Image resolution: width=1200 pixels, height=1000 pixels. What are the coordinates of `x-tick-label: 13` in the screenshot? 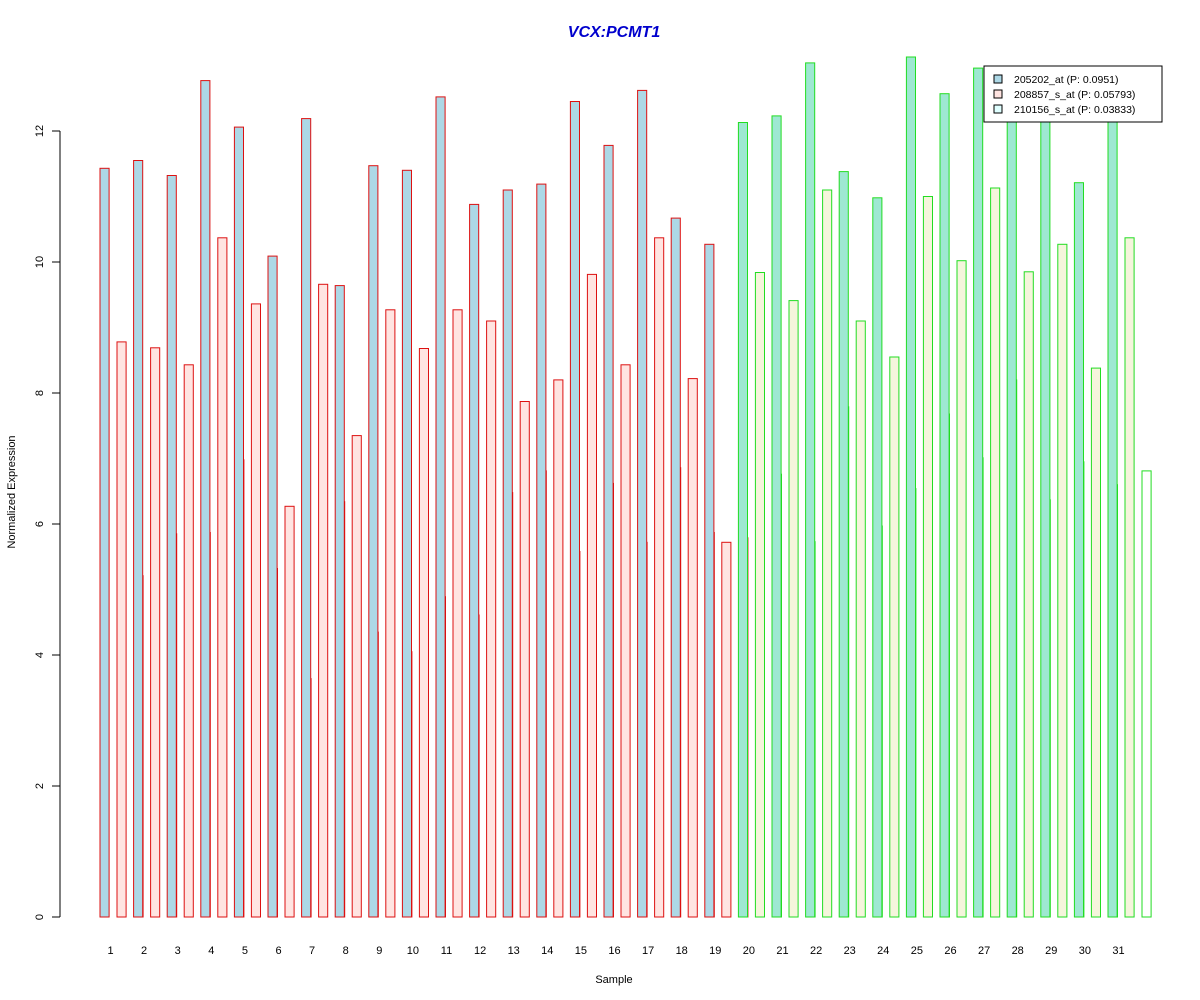 It's located at (514, 951).